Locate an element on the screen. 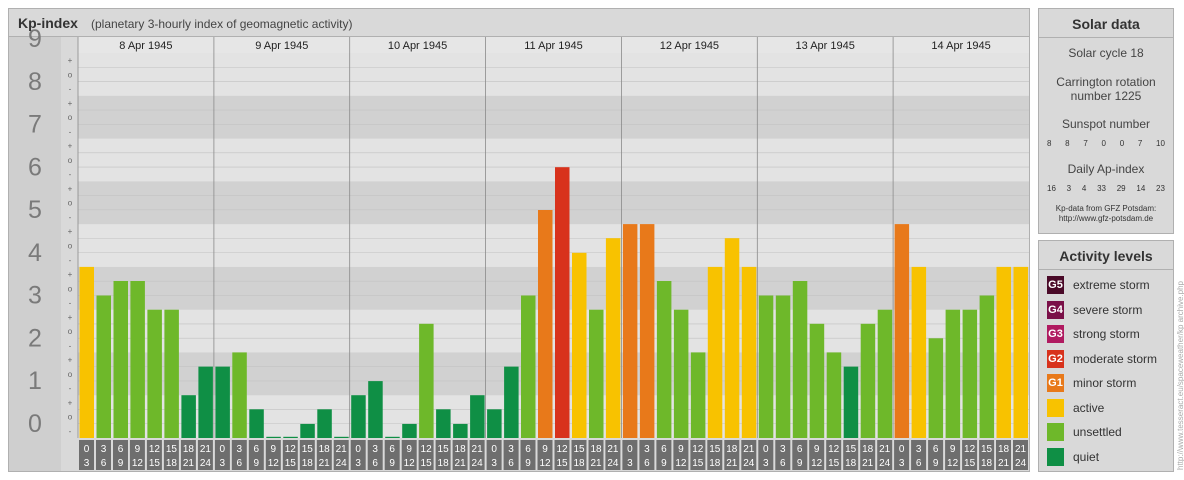  interval-end-label: 21 is located at coordinates (325, 463).